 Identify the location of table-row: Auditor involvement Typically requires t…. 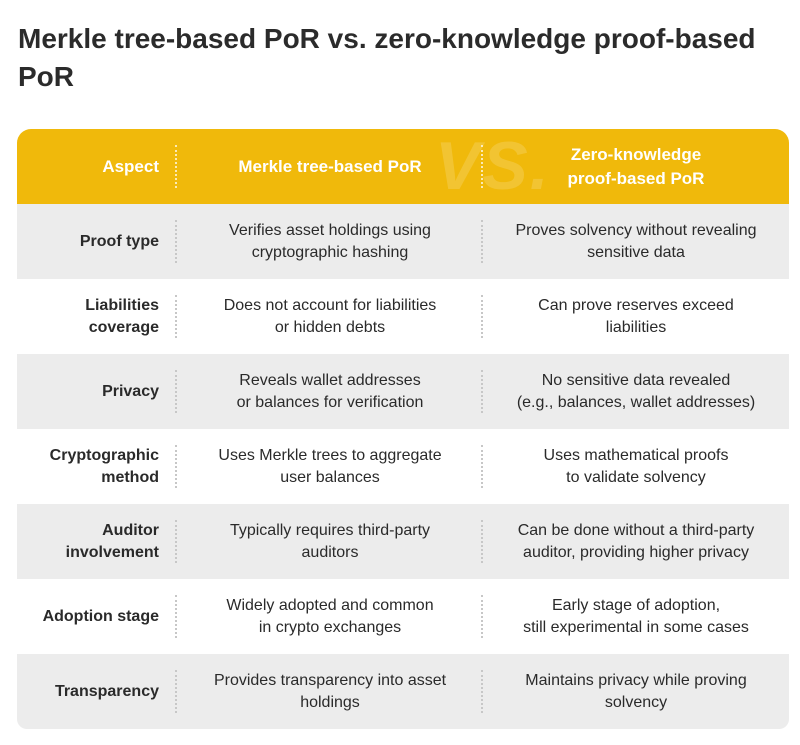
(403, 541).